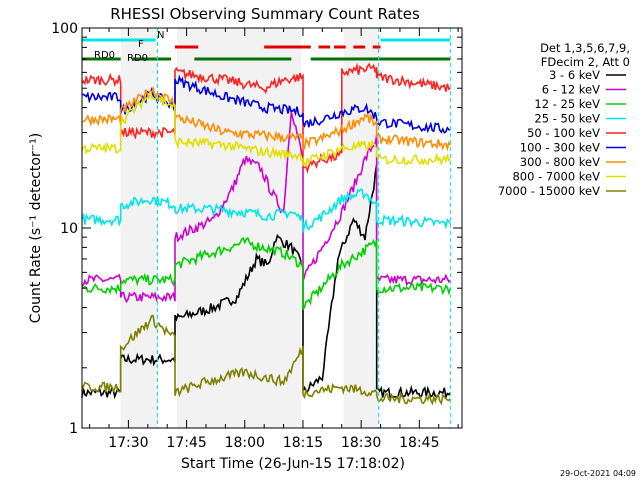 The width and height of the screenshot is (640, 480). Describe the element at coordinates (549, 191) in the screenshot. I see `legend-label-8: 7000 - 15000 keV` at that location.